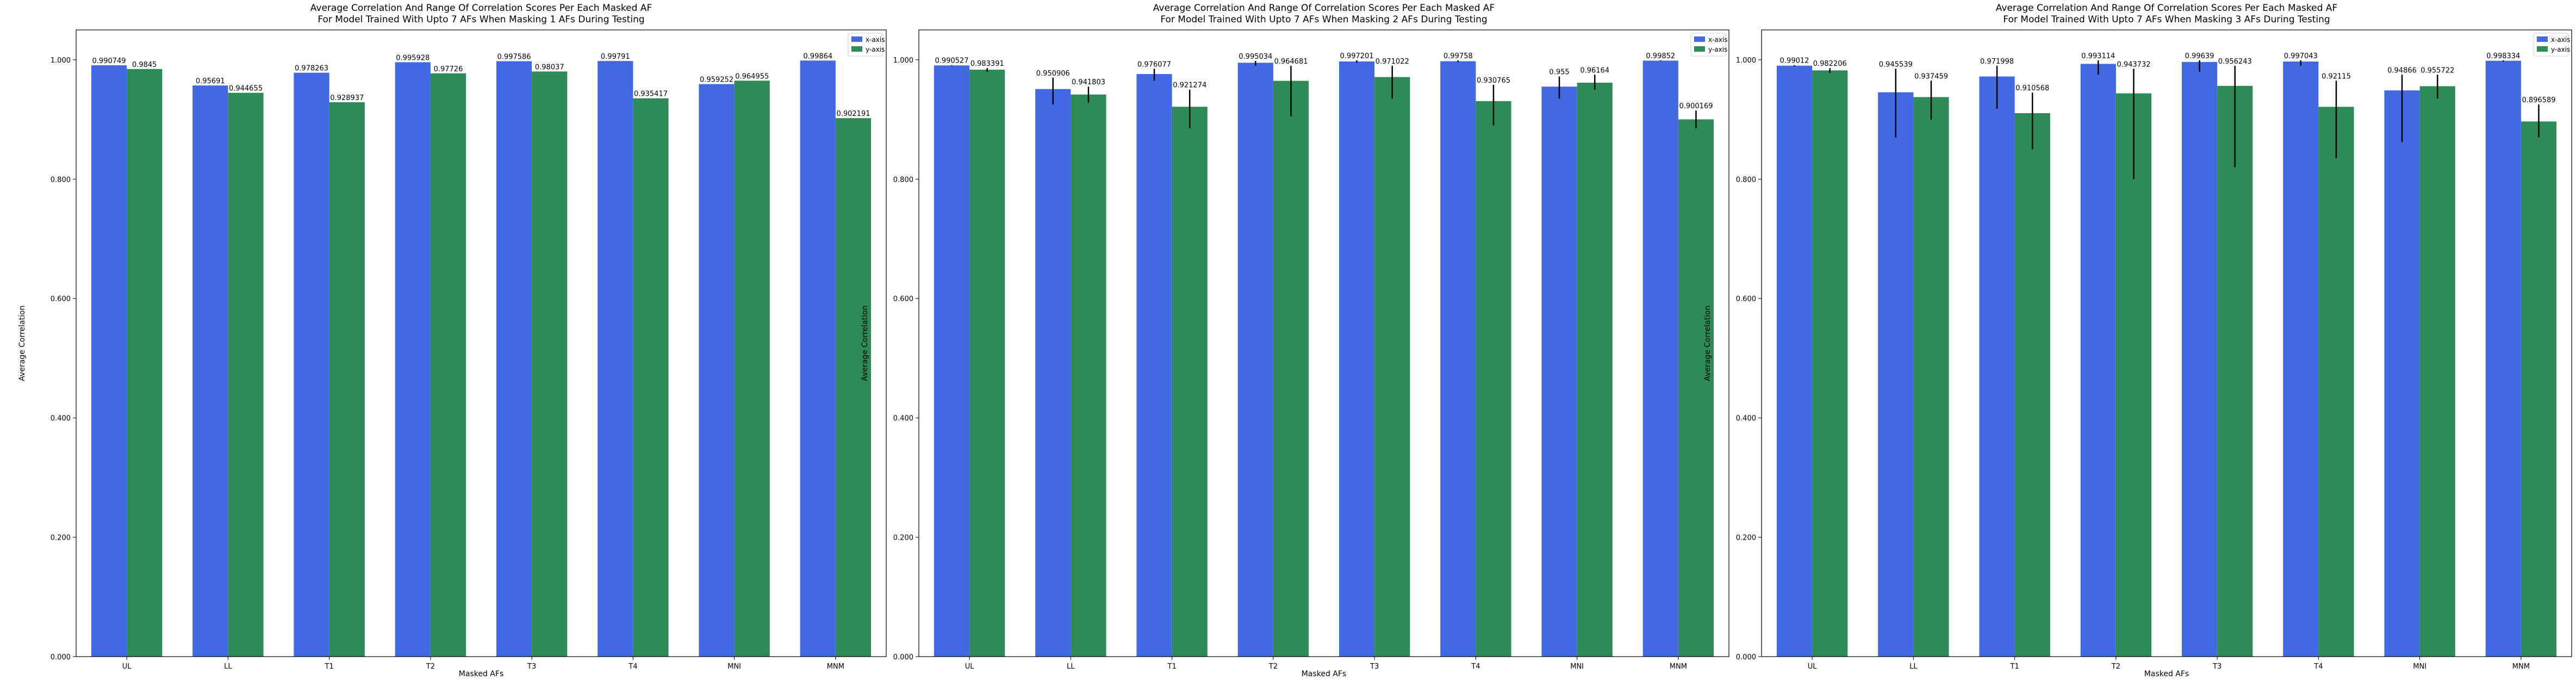 The height and width of the screenshot is (686, 2576). Describe the element at coordinates (1458, 359) in the screenshot. I see `bar-x-axis-T4` at that location.